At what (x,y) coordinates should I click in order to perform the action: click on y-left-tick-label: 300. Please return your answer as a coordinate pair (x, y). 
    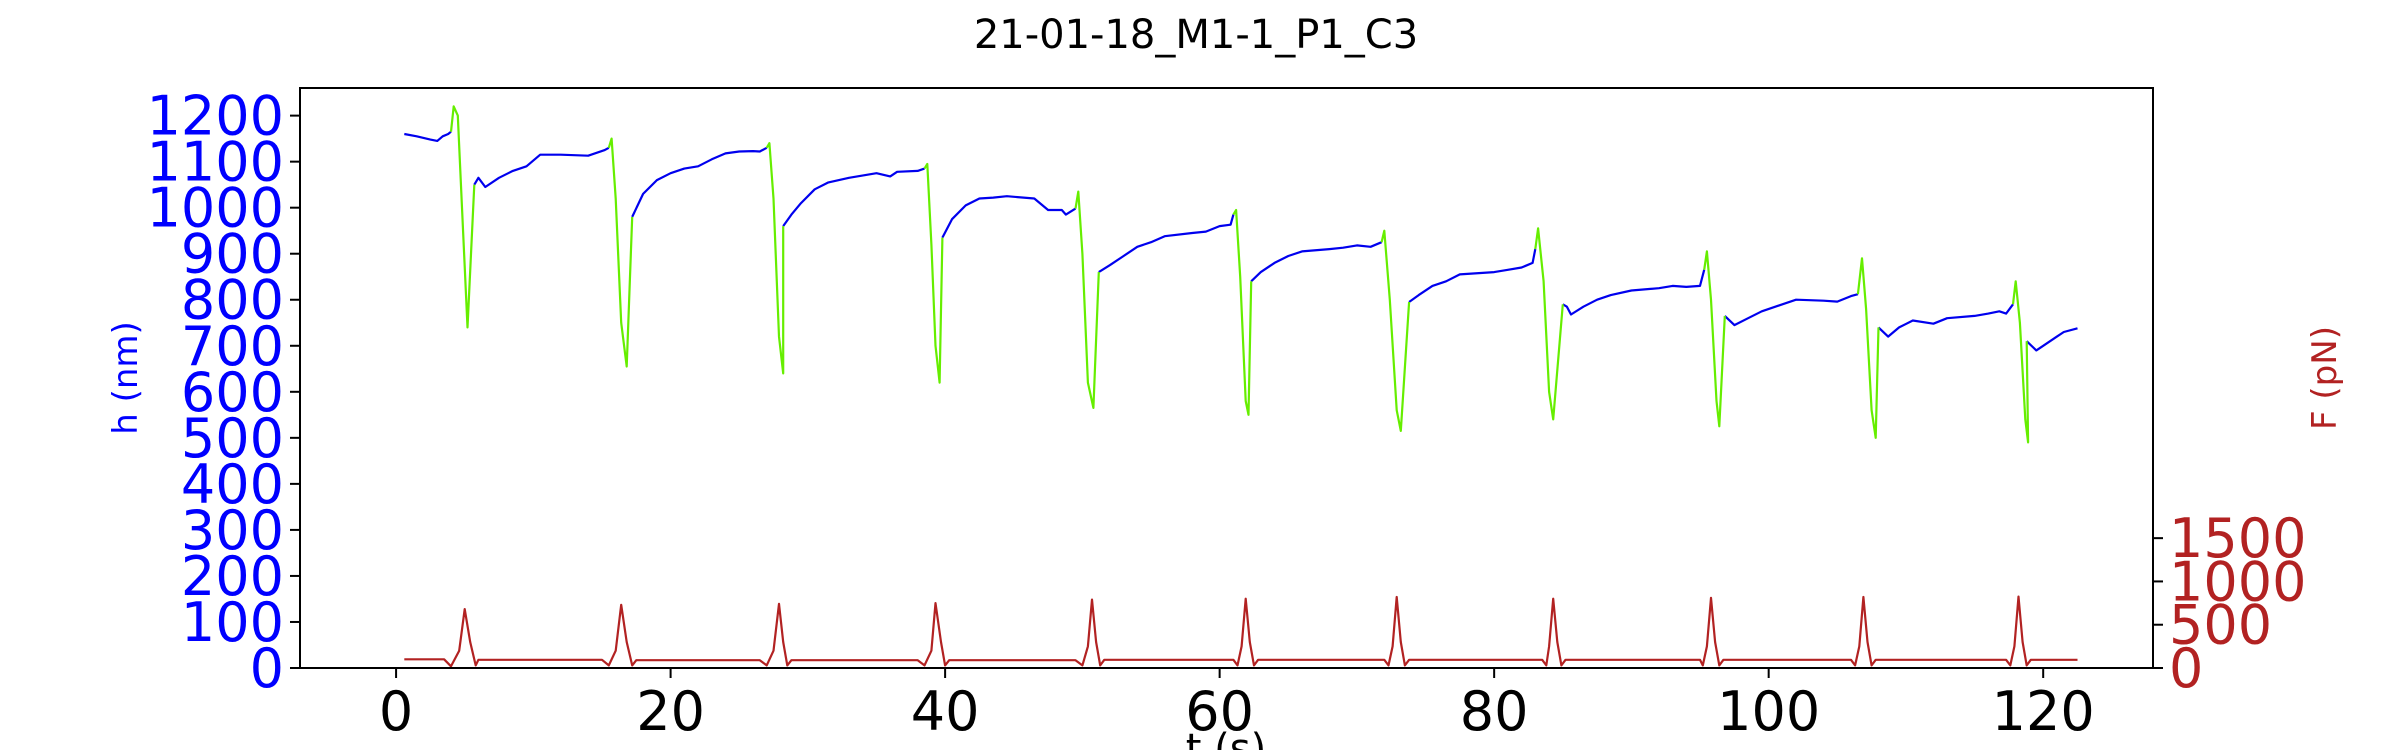
    Looking at the image, I should click on (232, 530).